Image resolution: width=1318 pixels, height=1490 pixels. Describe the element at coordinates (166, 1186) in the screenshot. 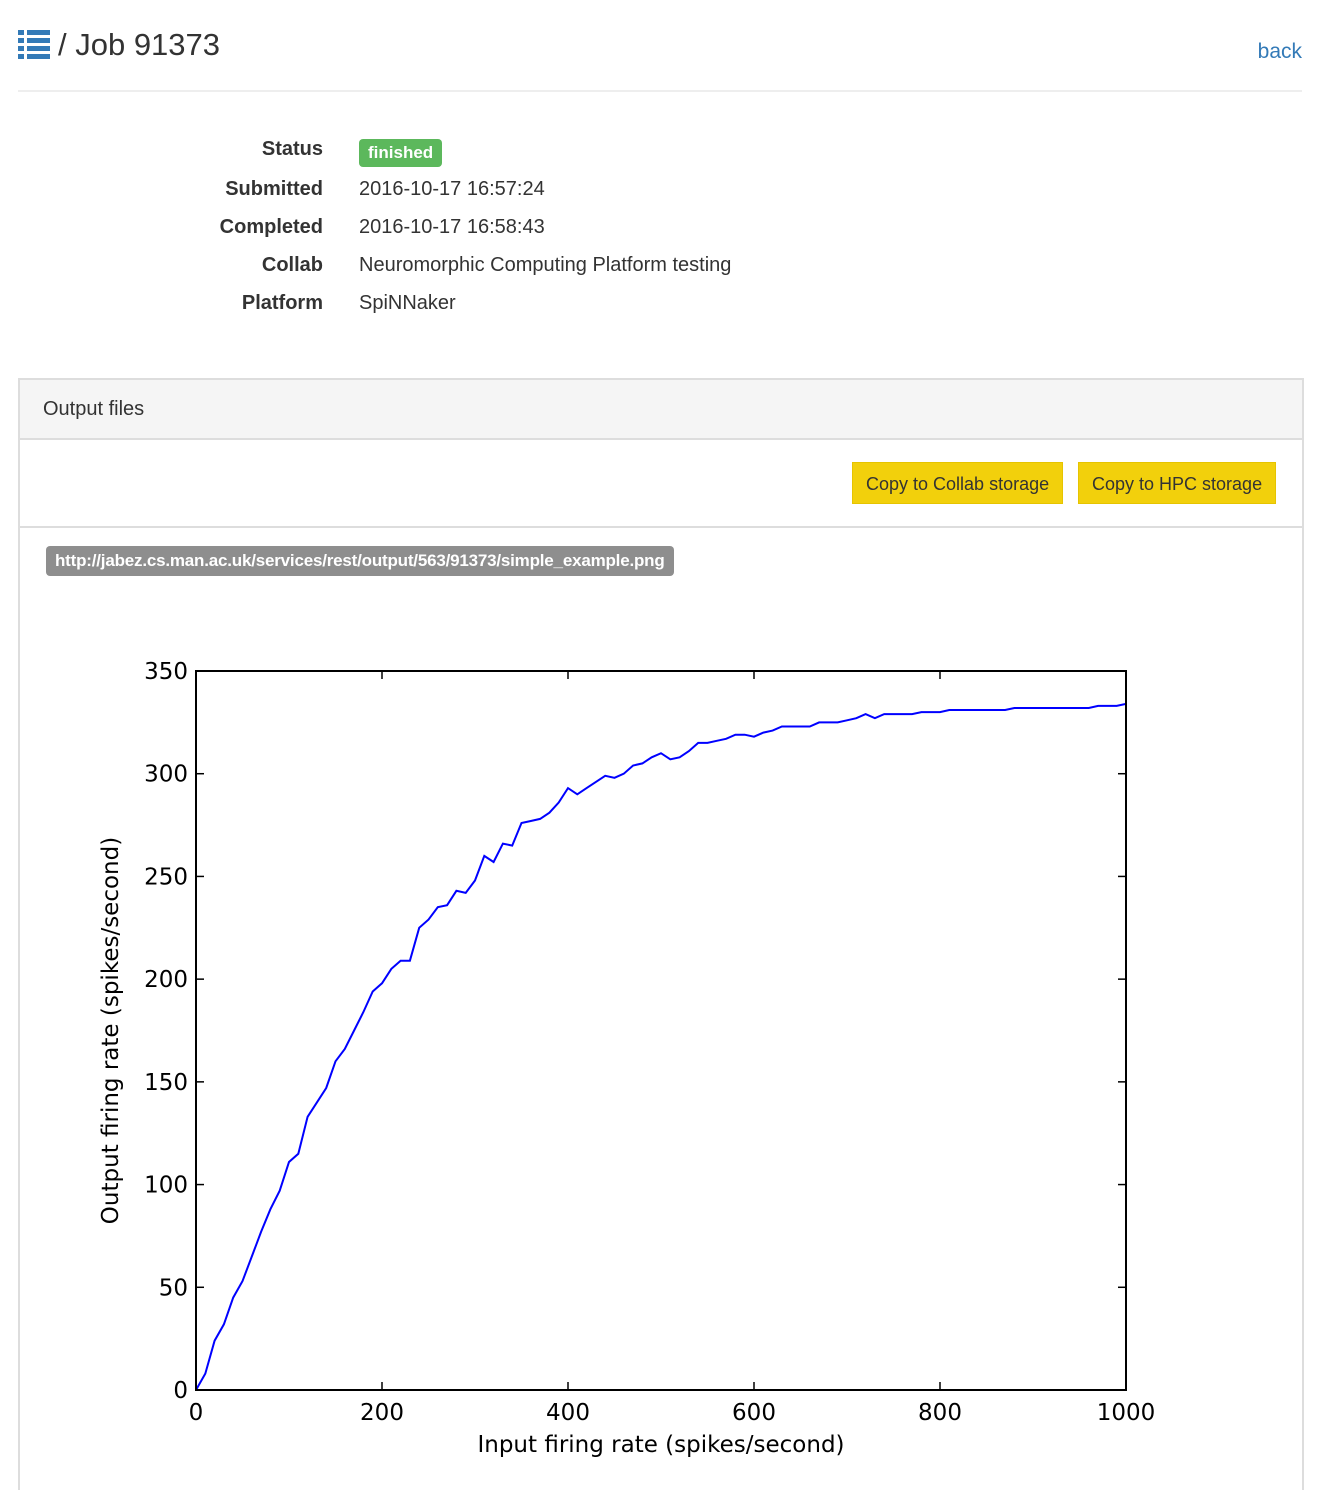

I see `y-tick-label: 100` at that location.